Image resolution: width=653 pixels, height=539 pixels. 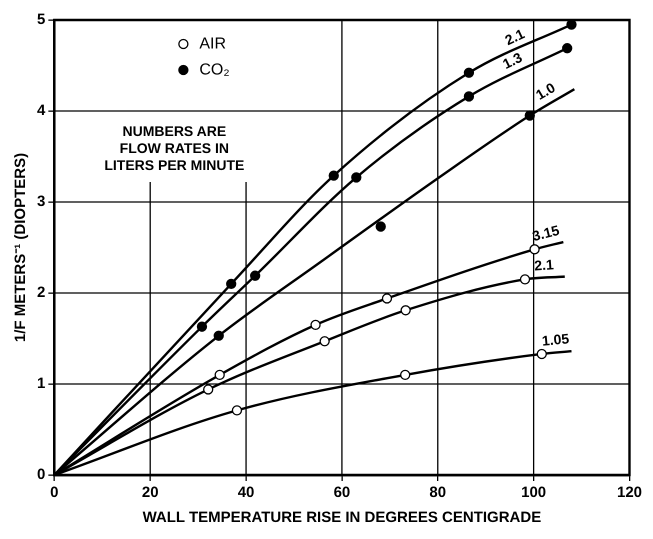 I want to click on x-tick-label: 120, so click(x=629, y=493).